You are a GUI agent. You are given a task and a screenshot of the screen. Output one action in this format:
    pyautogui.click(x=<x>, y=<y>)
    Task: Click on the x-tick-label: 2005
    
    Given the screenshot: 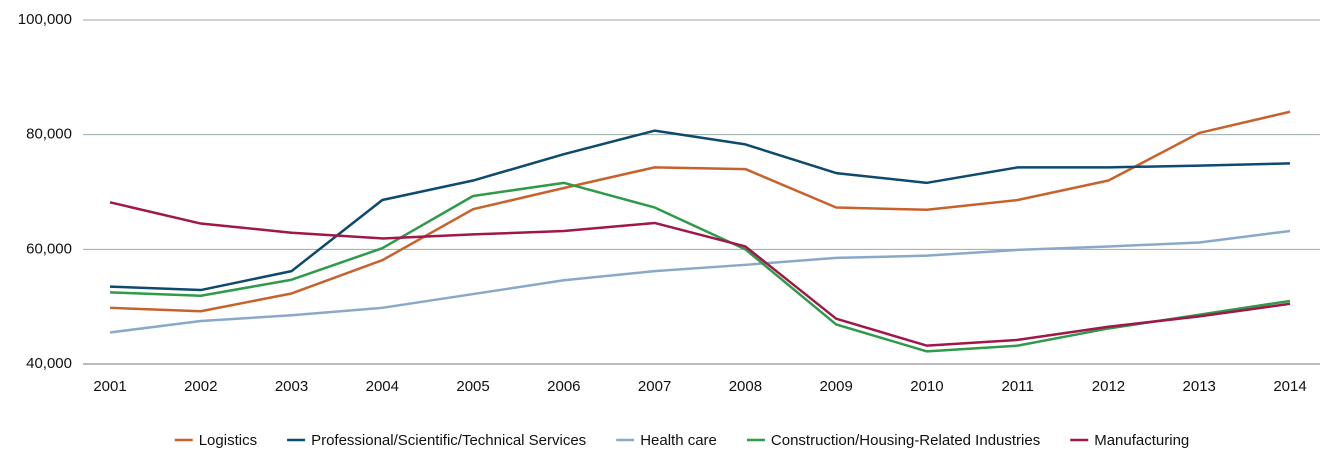 What is the action you would take?
    pyautogui.click(x=472, y=386)
    